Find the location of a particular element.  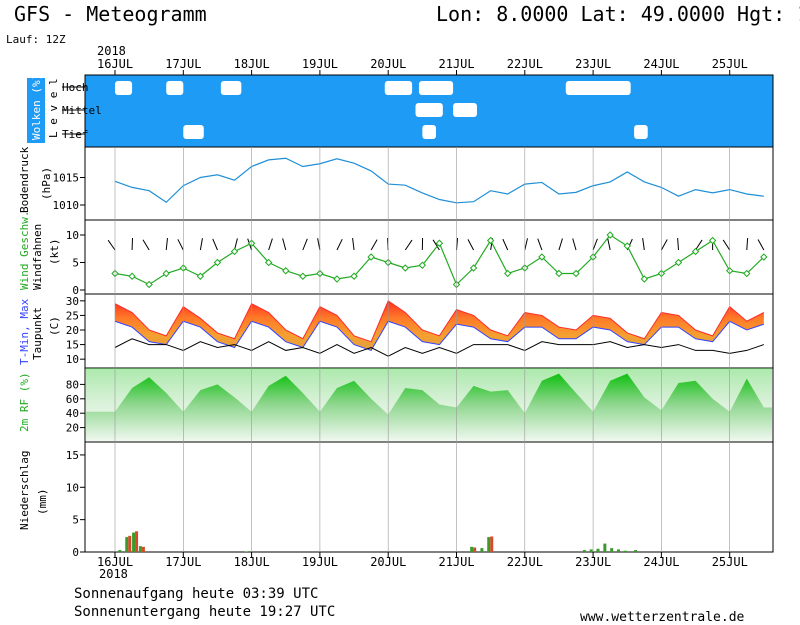

top-day-label: 21JUL is located at coordinates (457, 64).